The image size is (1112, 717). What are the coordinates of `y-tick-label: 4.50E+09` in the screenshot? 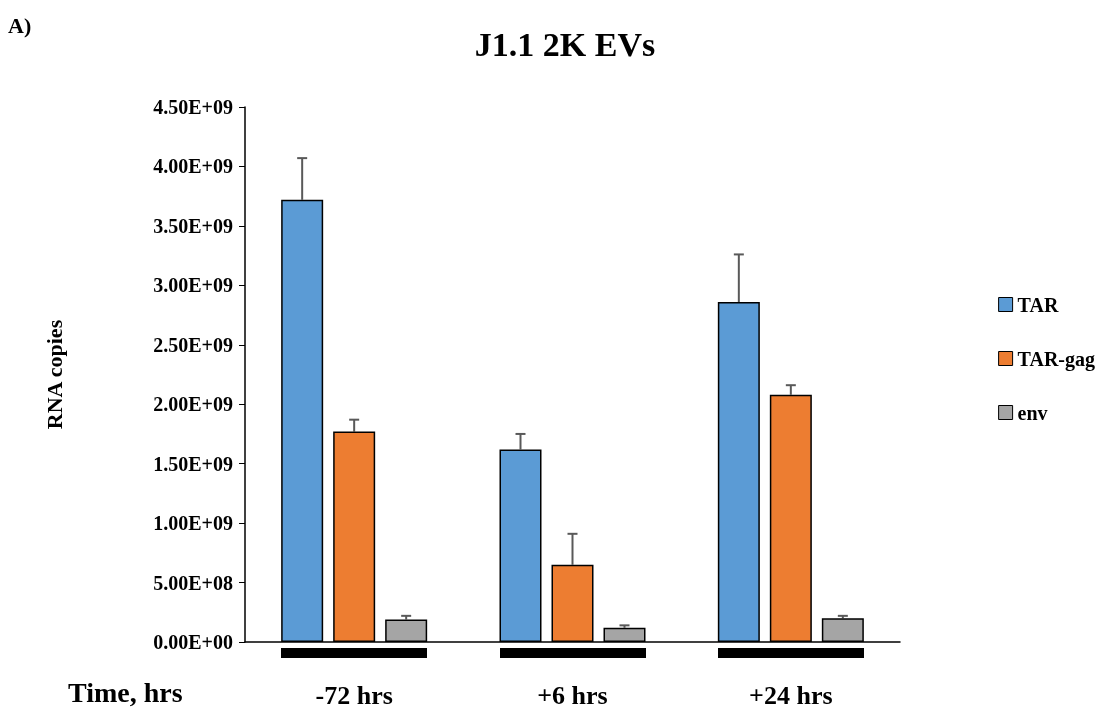 It's located at (193, 107).